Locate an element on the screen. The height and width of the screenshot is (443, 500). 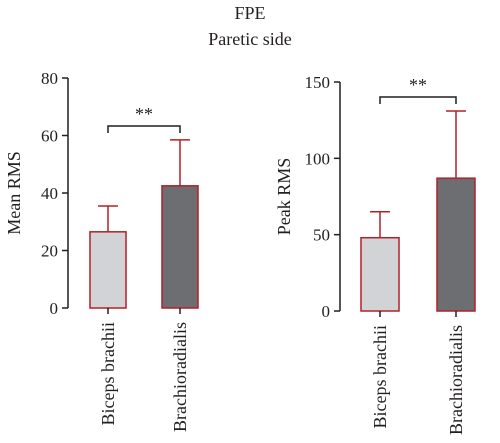
y-tick-label: 50 is located at coordinates (321, 235).